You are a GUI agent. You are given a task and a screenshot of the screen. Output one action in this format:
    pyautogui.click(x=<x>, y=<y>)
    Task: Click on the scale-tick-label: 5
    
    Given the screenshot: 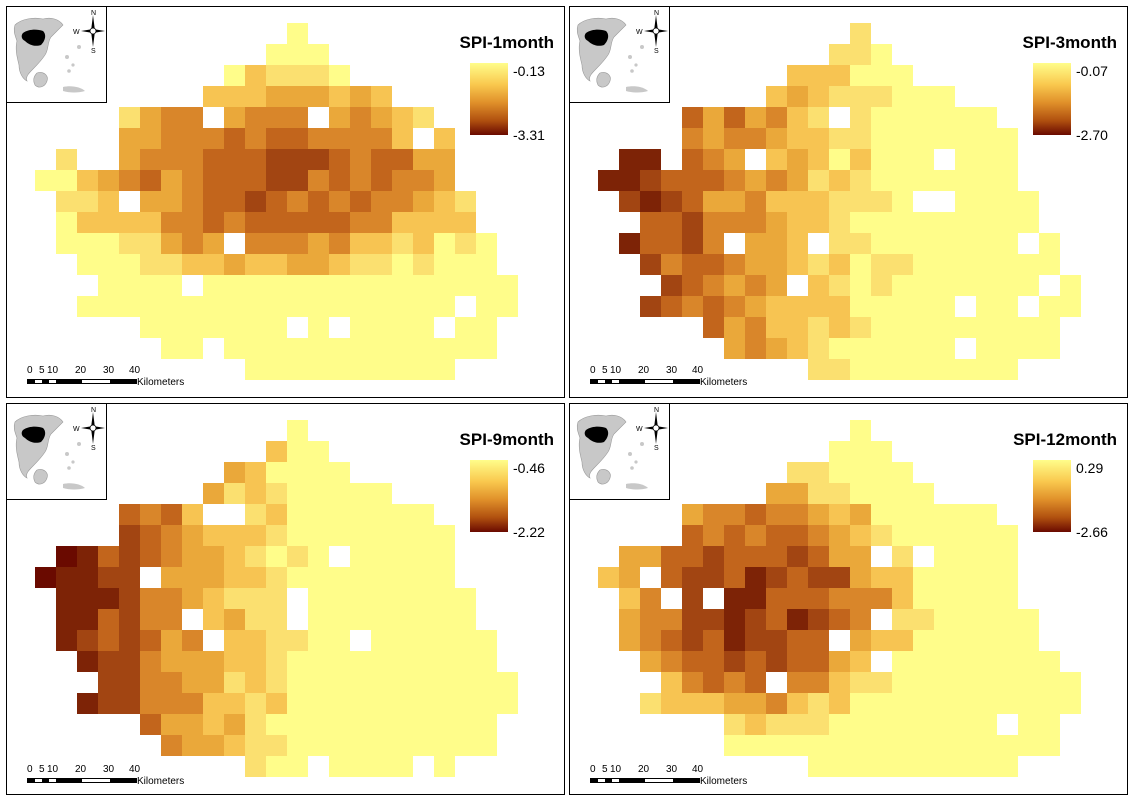 What is the action you would take?
    pyautogui.click(x=605, y=769)
    